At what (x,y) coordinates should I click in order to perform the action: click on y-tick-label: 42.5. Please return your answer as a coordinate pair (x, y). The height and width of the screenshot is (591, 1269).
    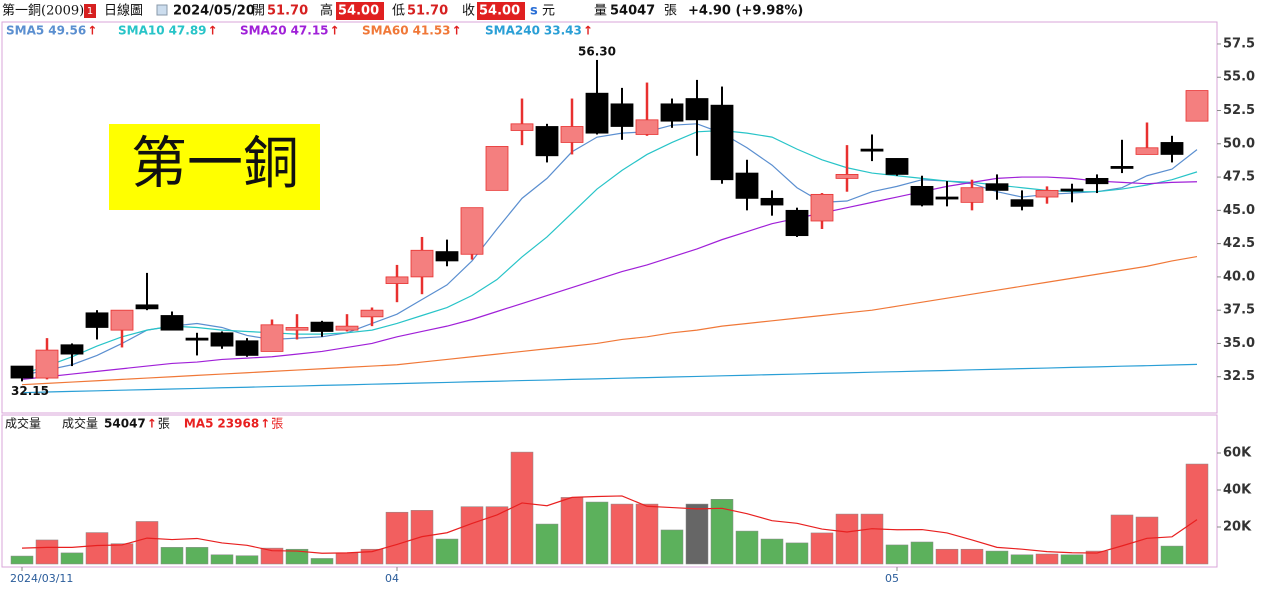
    Looking at the image, I should click on (1239, 243).